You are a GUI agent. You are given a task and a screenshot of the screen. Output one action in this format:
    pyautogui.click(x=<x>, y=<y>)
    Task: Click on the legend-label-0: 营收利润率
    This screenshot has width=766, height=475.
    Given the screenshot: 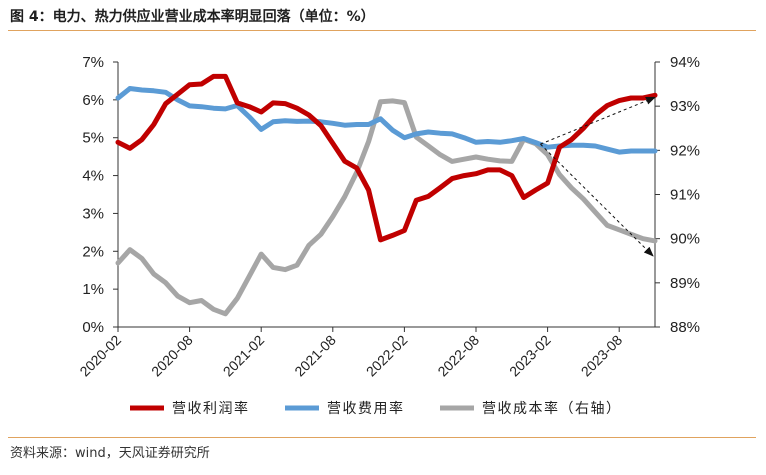 What is the action you would take?
    pyautogui.click(x=211, y=408)
    